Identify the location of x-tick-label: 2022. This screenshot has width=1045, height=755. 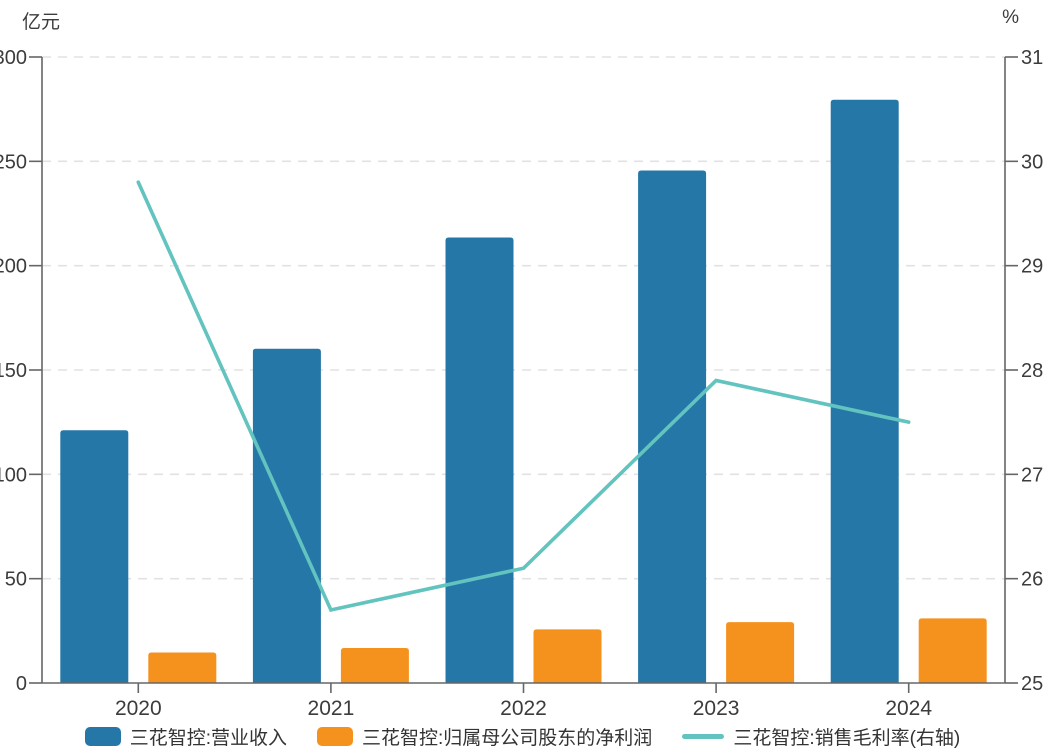
(523, 708).